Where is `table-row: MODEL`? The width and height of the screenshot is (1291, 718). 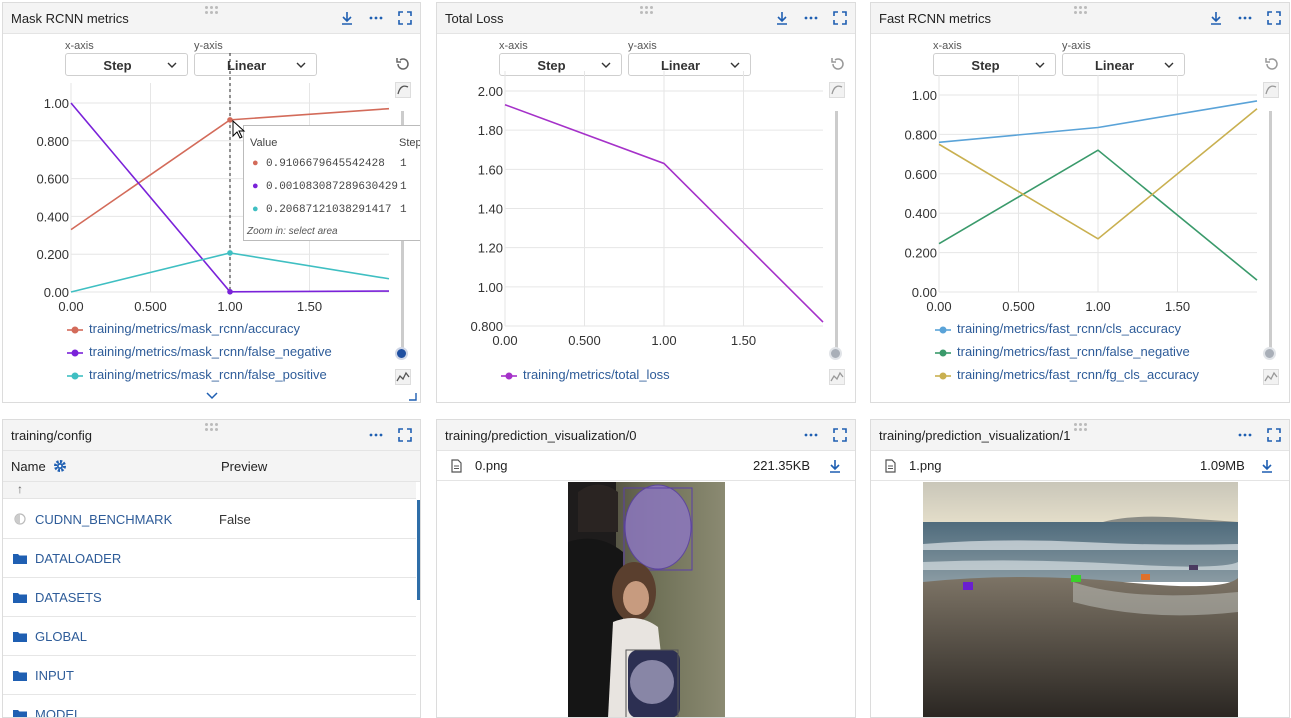
table-row: MODEL is located at coordinates (209, 706).